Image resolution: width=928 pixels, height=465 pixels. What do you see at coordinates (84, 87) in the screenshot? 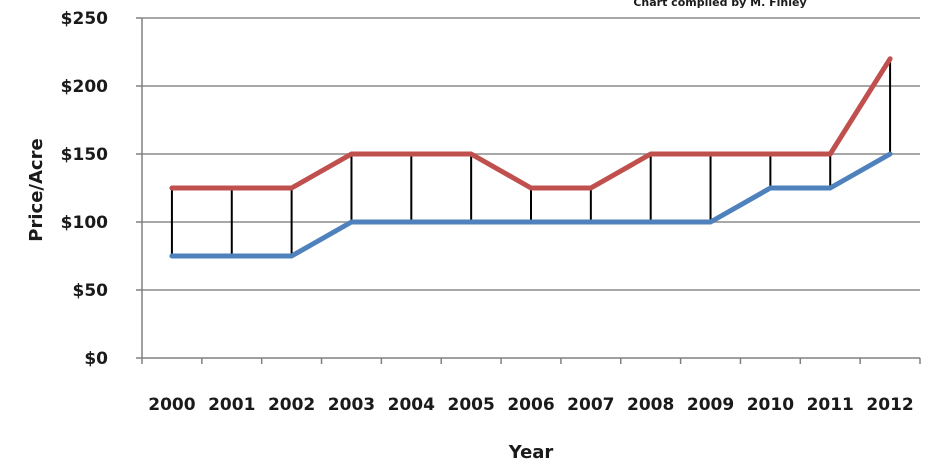
I see `y-tick-label: $200` at bounding box center [84, 87].